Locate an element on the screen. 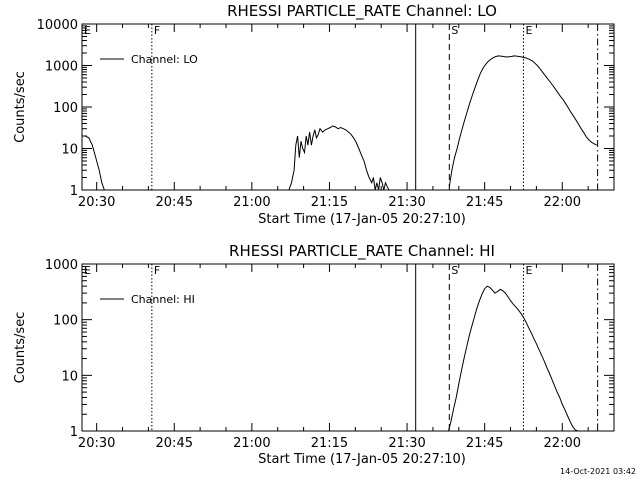 The height and width of the screenshot is (484, 640). legend-entry: Channel: LO is located at coordinates (164, 59).